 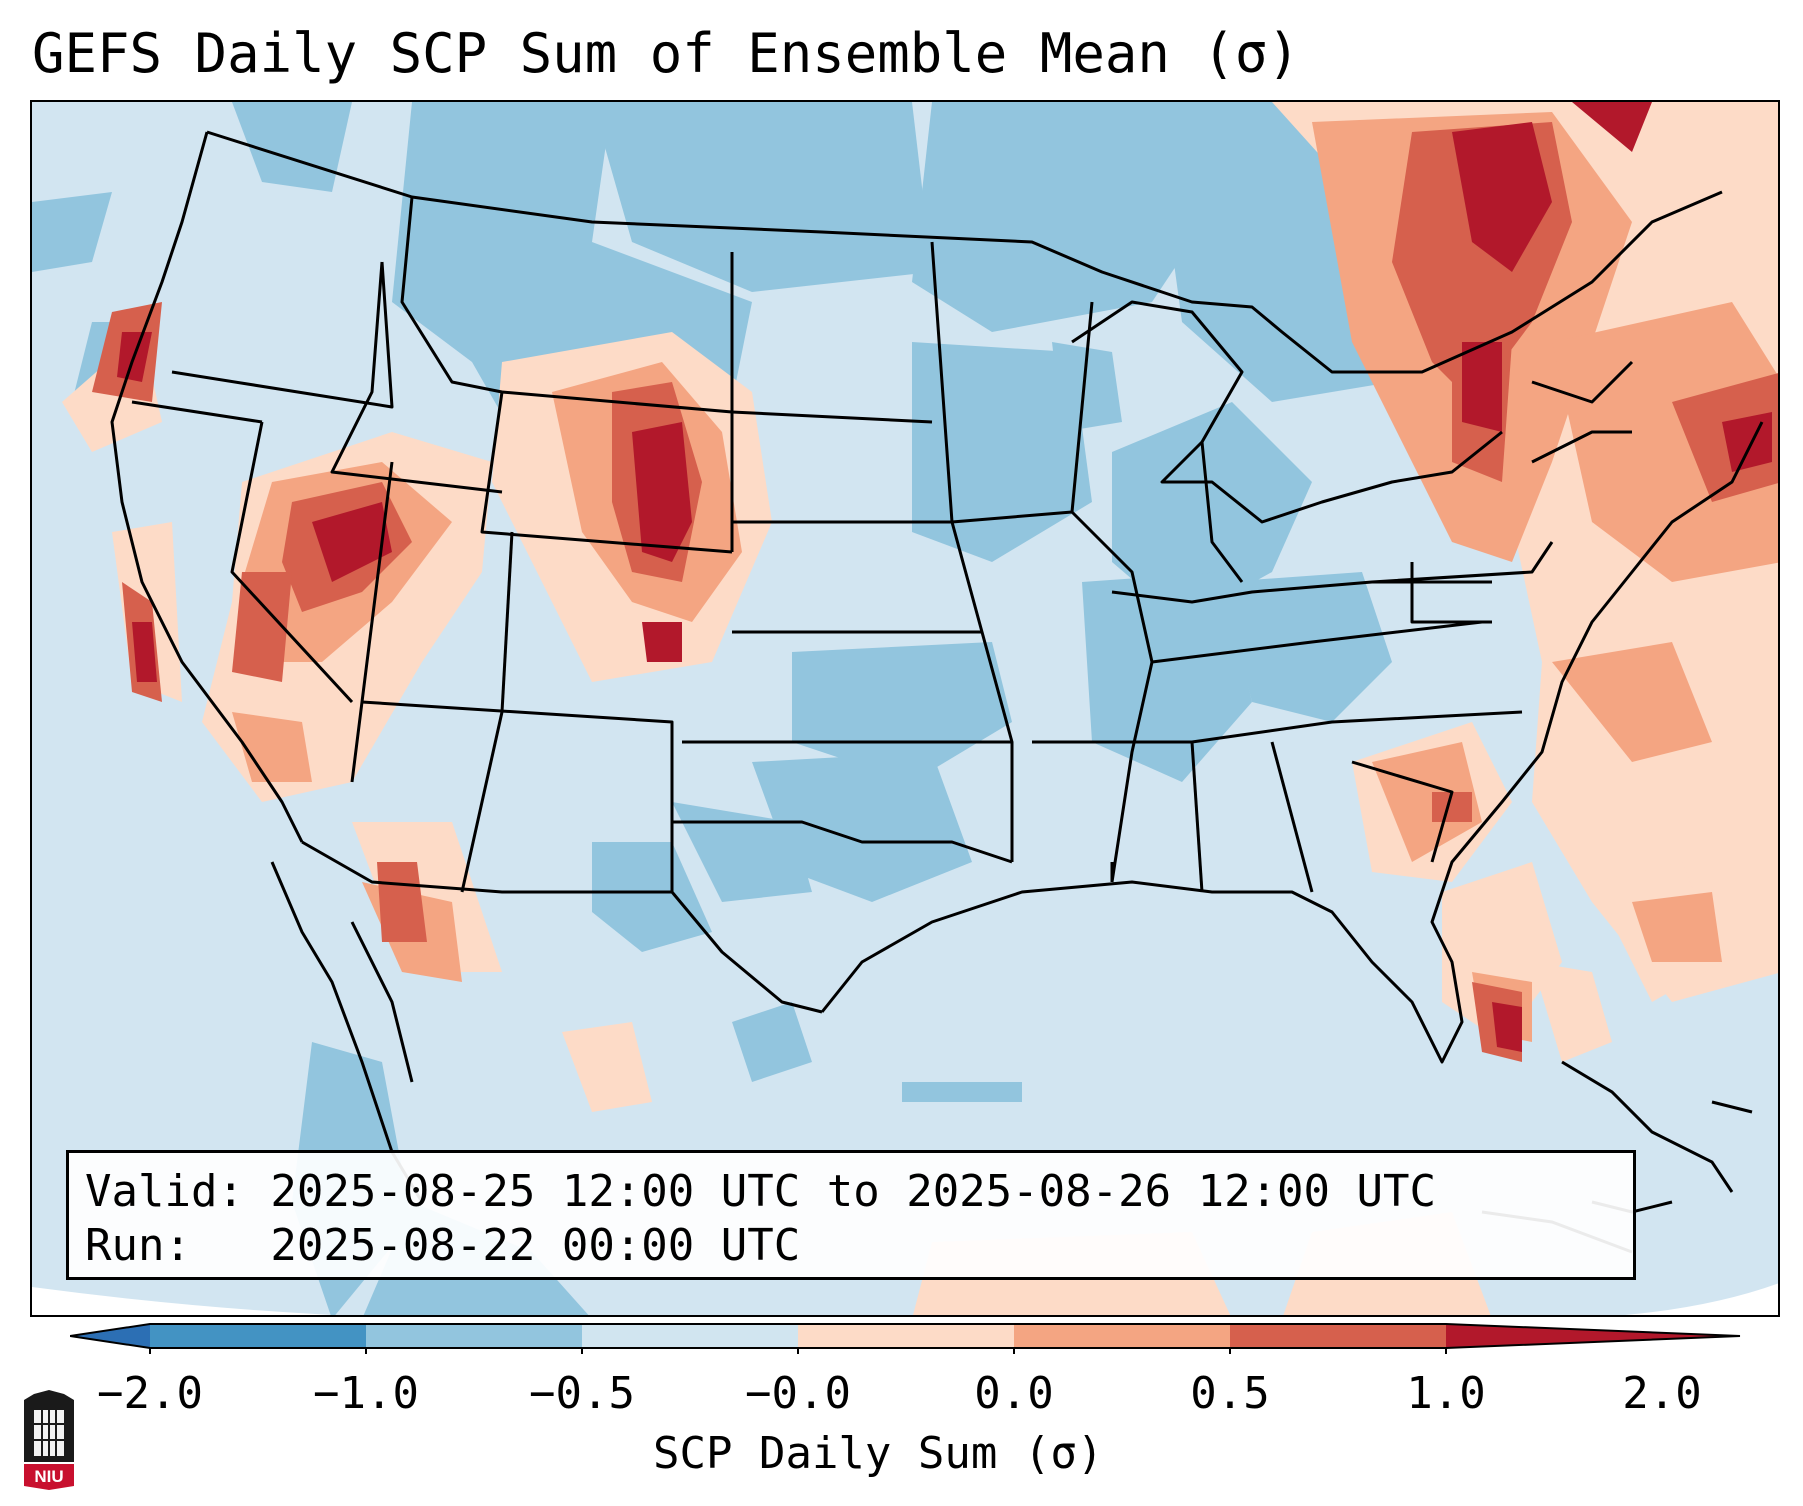 What do you see at coordinates (964, 252) in the screenshot?
I see `canada-border` at bounding box center [964, 252].